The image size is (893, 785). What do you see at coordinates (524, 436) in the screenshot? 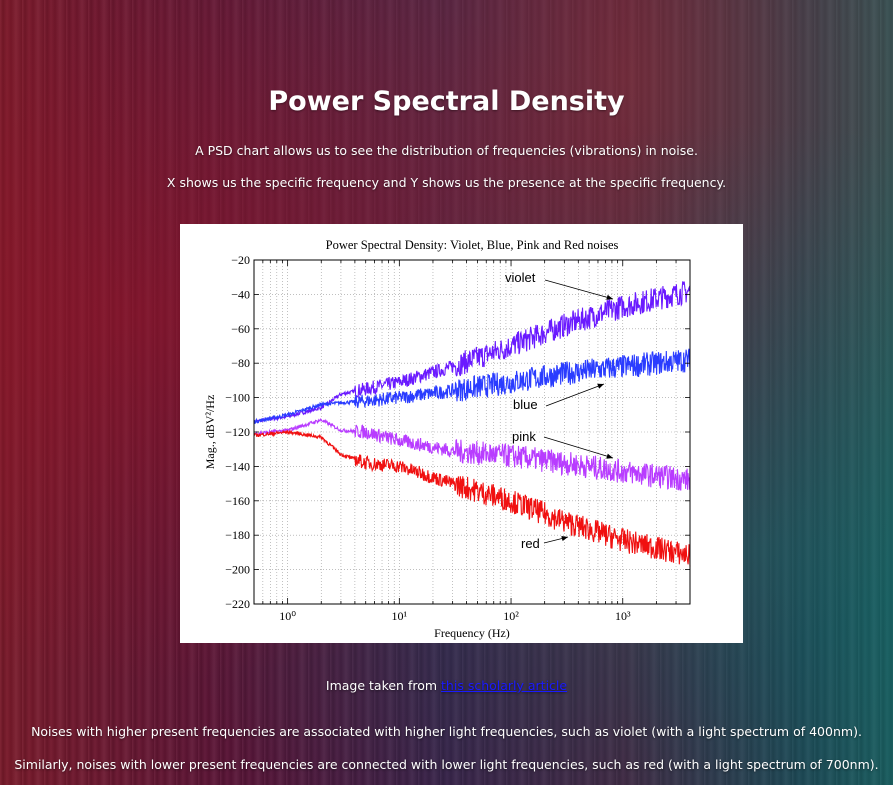
I see `annotation-label-pink: pink` at bounding box center [524, 436].